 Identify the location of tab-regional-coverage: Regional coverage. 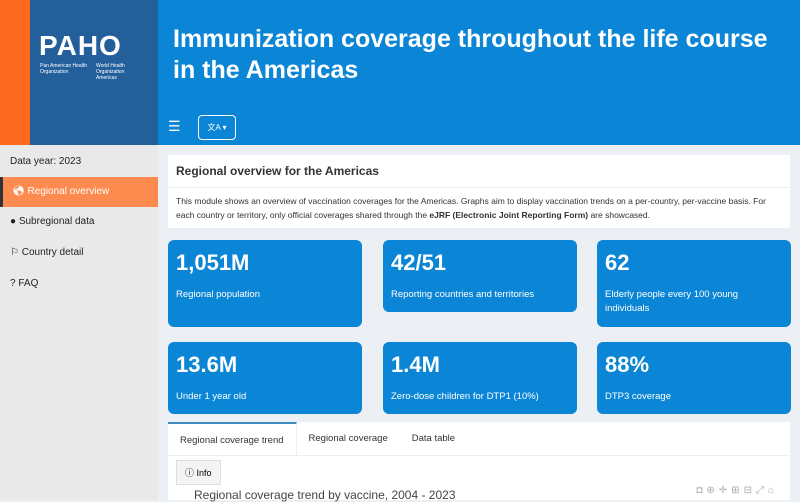
(348, 438).